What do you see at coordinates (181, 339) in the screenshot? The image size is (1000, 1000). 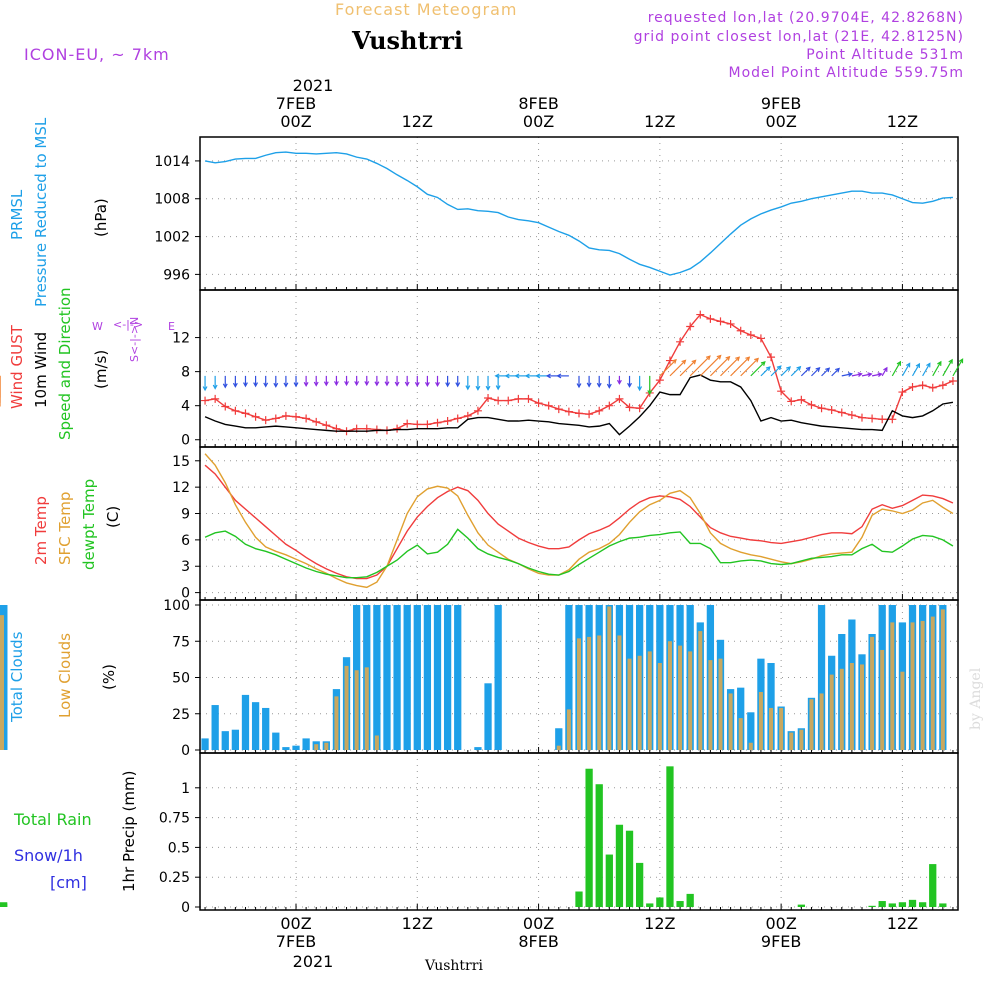 I see `y-tick-label: 12` at bounding box center [181, 339].